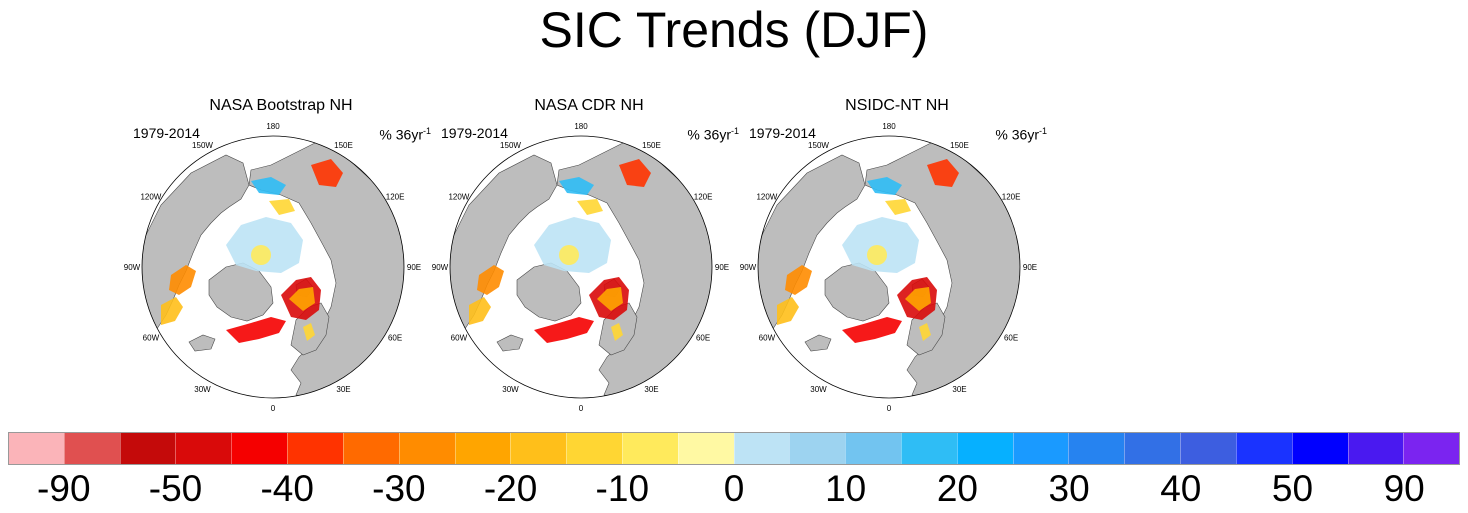 The height and width of the screenshot is (513, 1468). I want to click on iceland-land, so click(510, 343).